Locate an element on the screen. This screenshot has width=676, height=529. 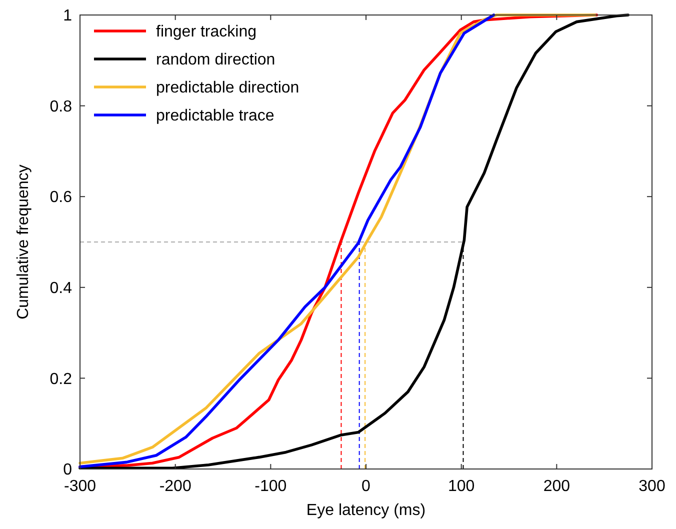
y-tick-label: 0.6 is located at coordinates (61, 197).